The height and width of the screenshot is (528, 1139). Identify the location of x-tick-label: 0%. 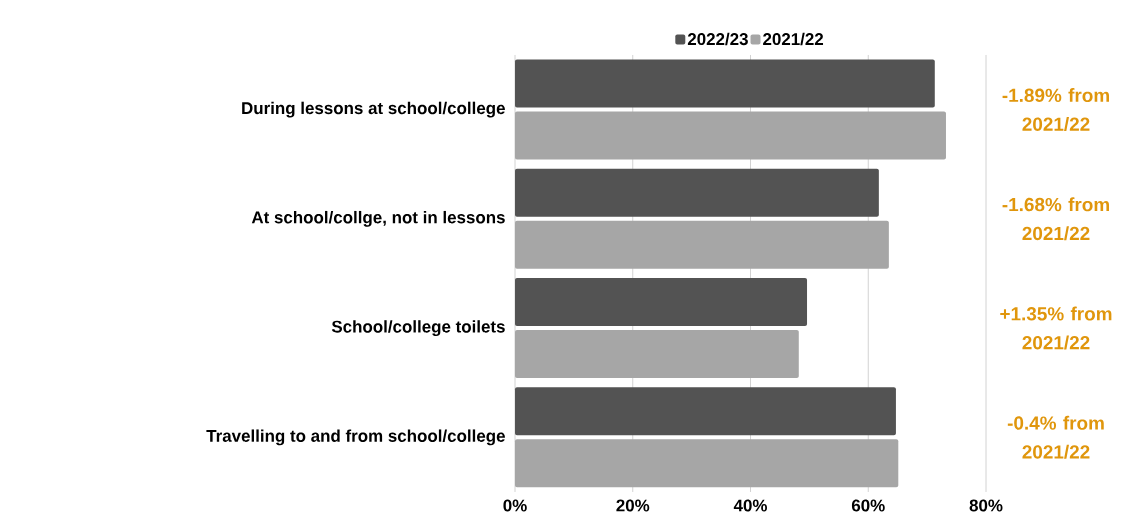
(515, 505).